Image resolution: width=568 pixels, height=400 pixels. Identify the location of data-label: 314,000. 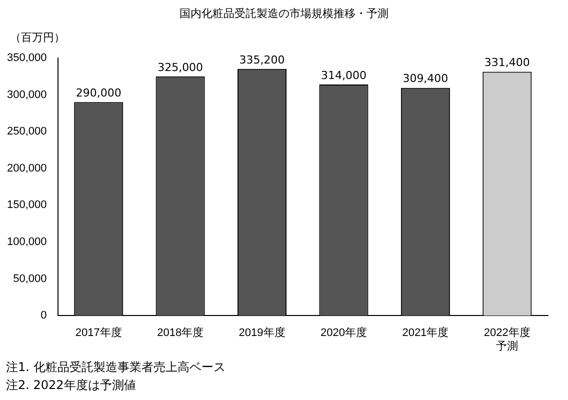
(343, 75).